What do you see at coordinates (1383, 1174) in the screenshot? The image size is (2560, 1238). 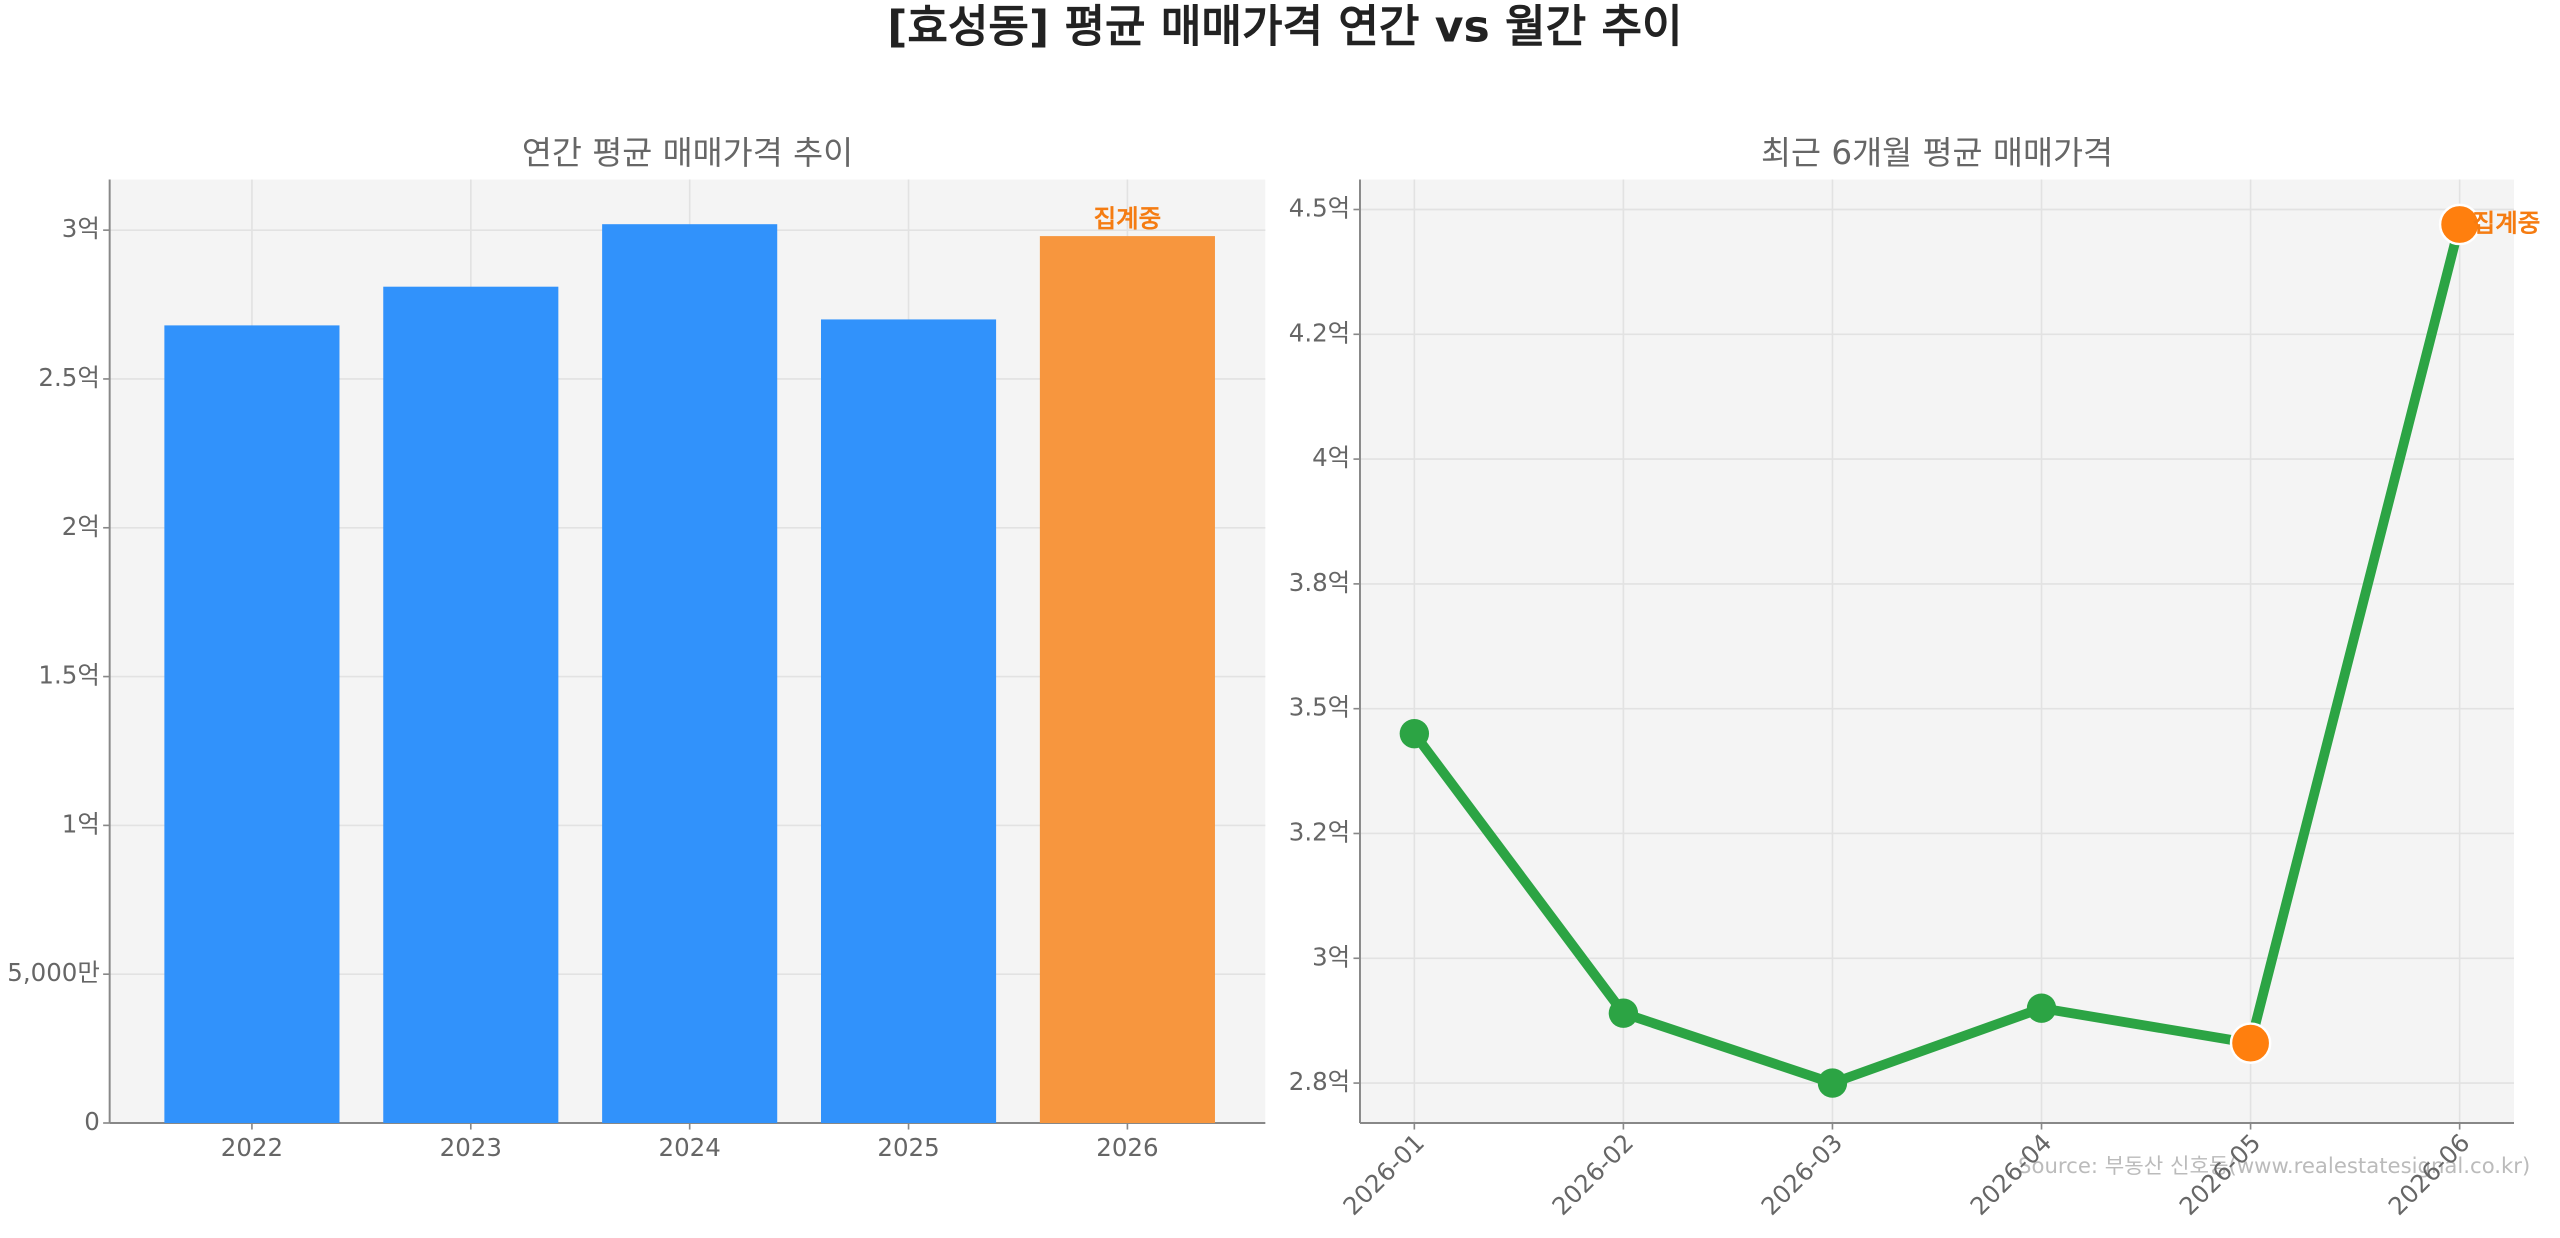 I see `x-tick-label: 2026-01` at bounding box center [1383, 1174].